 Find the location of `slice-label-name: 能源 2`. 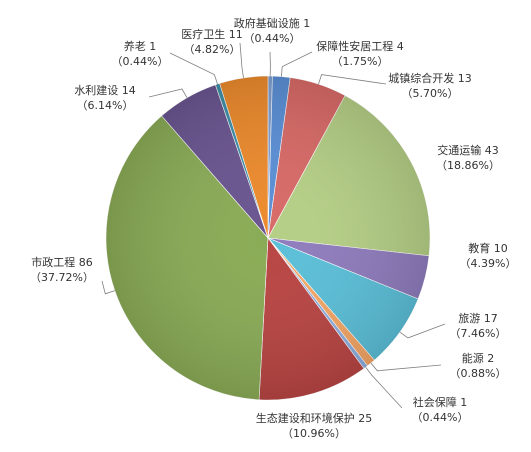

slice-label-name: 能源 2 is located at coordinates (478, 358).